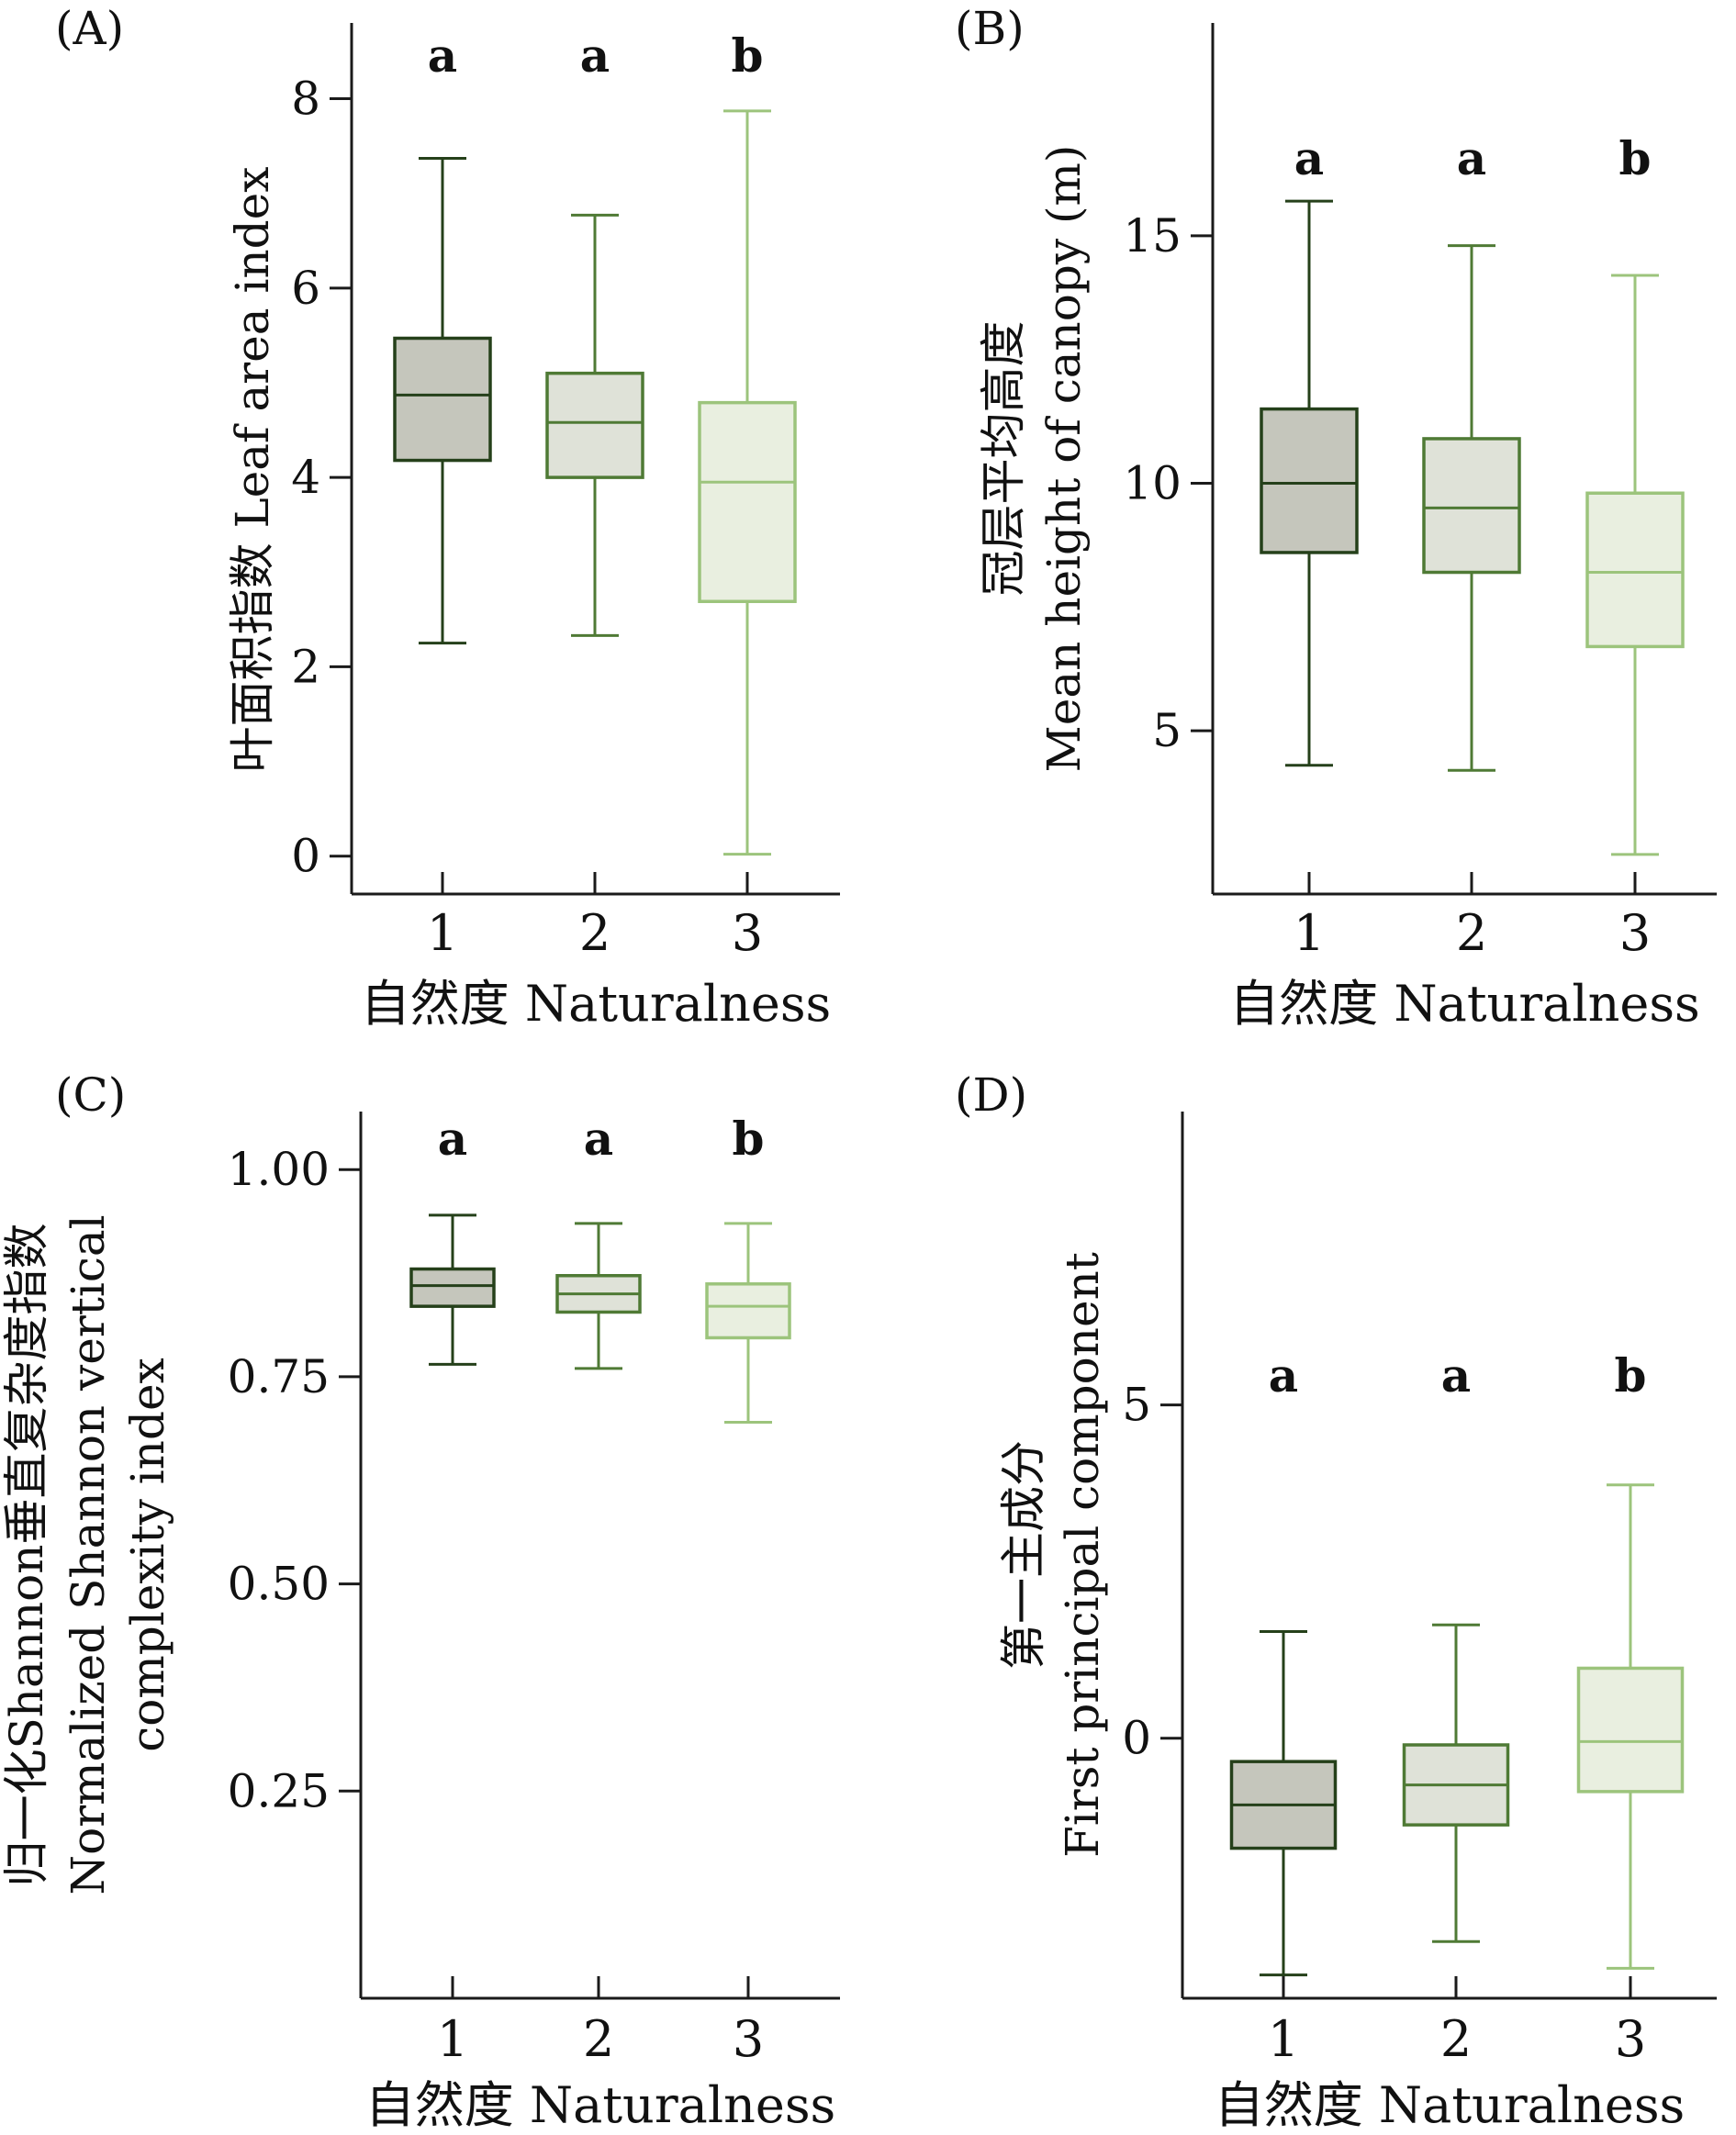  I want to click on panel-label: (B), so click(990, 28).